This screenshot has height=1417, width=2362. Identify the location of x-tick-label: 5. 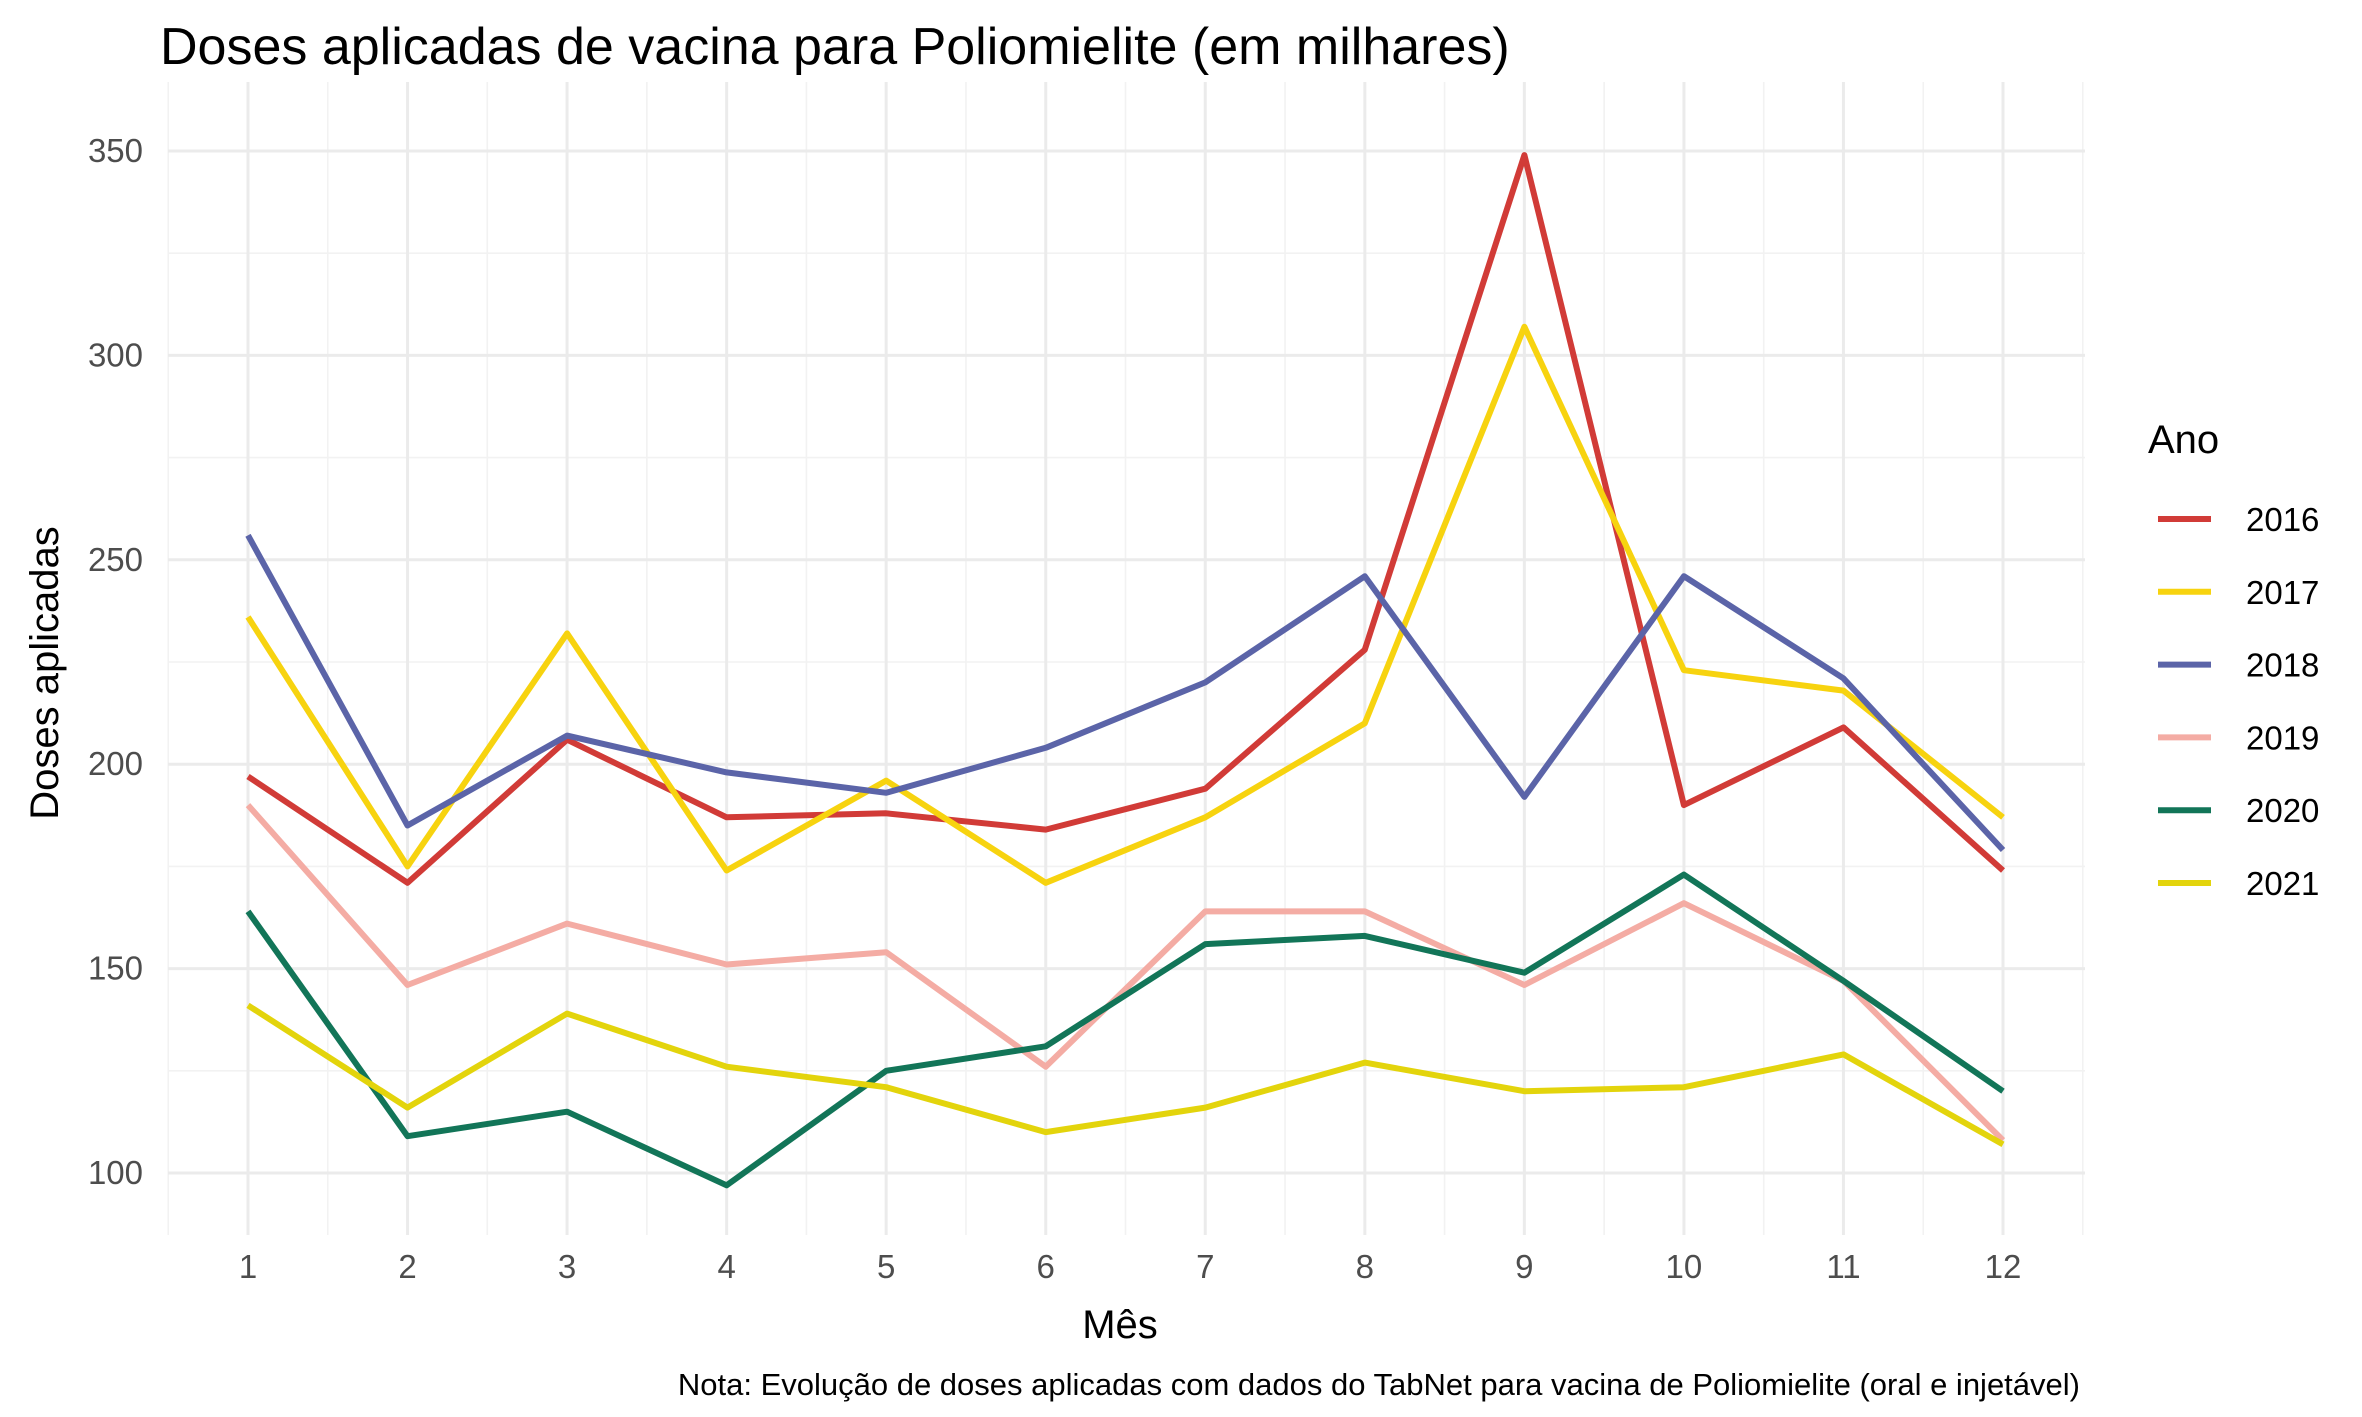
(886, 1266).